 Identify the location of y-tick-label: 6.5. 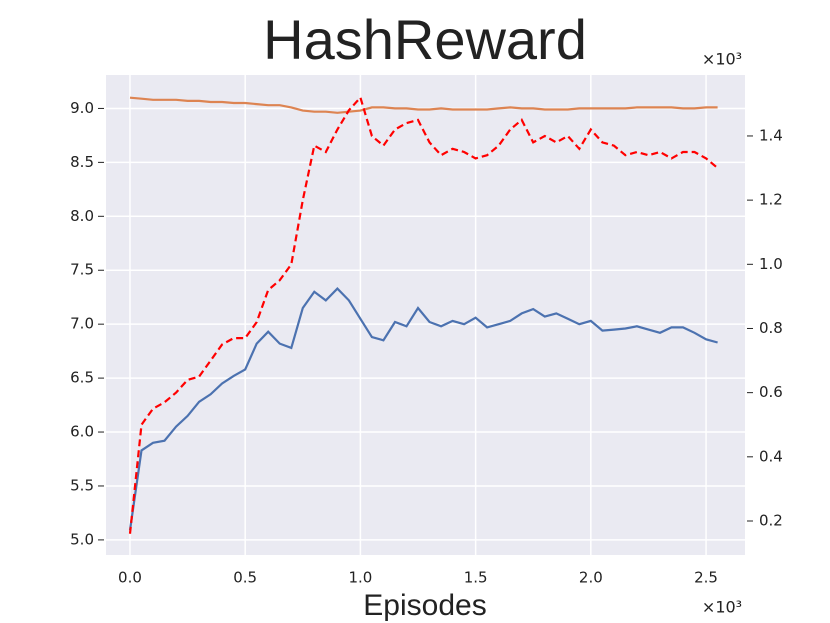
(82, 378).